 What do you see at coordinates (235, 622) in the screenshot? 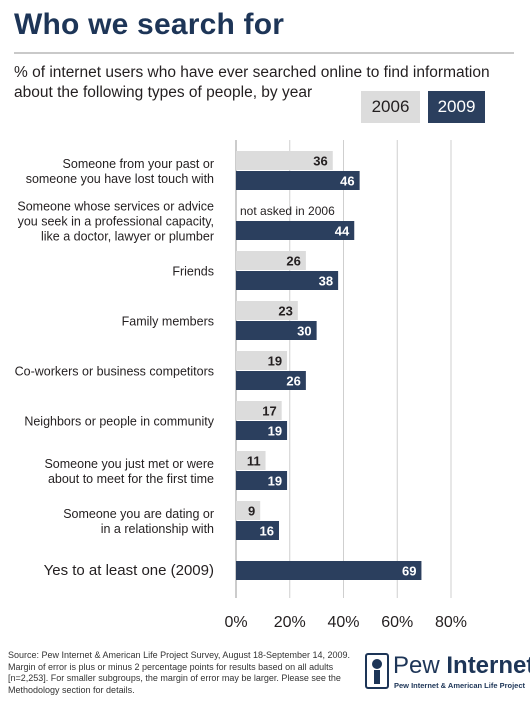
I see `x-tick-label: 0%` at bounding box center [235, 622].